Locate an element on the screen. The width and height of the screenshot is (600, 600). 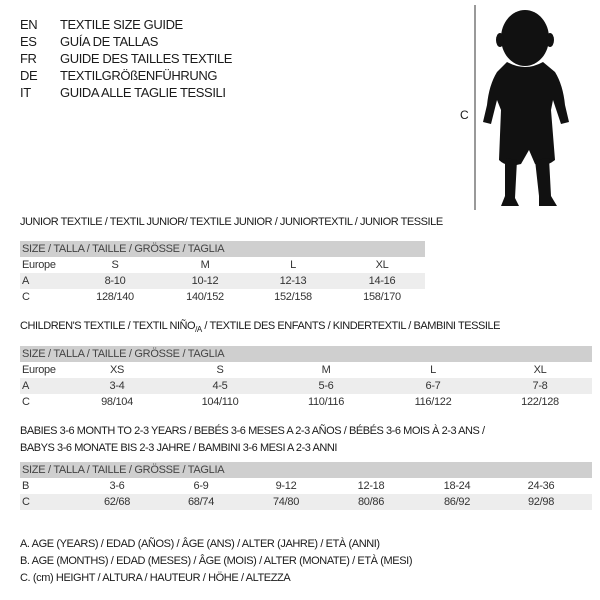
height-label: C is located at coordinates (464, 115).